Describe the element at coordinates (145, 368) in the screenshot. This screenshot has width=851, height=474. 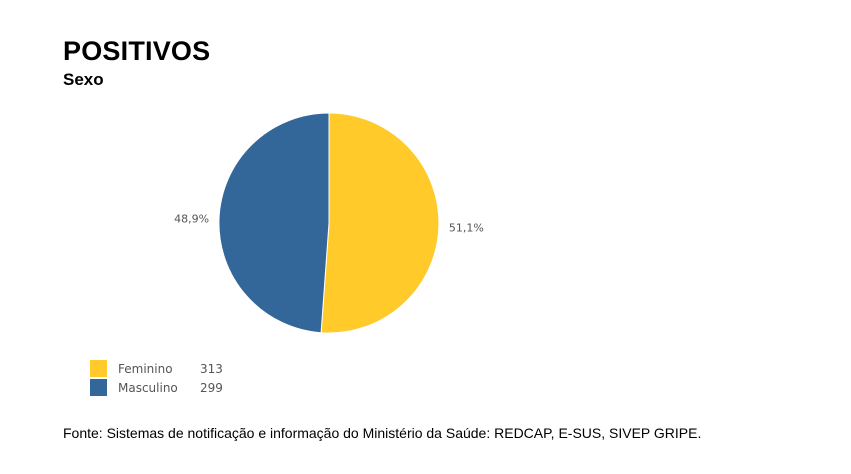
I see `legend-label-feminino: Feminino` at that location.